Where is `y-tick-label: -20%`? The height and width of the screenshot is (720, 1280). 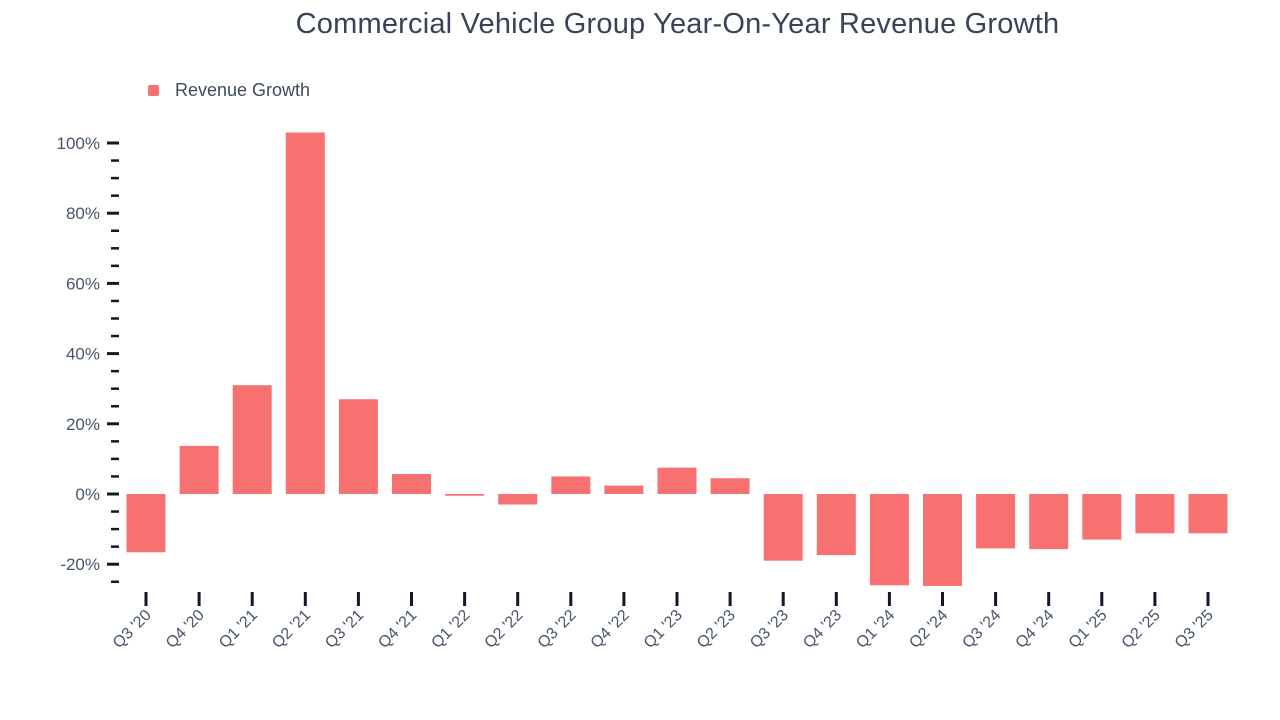 y-tick-label: -20% is located at coordinates (80, 564).